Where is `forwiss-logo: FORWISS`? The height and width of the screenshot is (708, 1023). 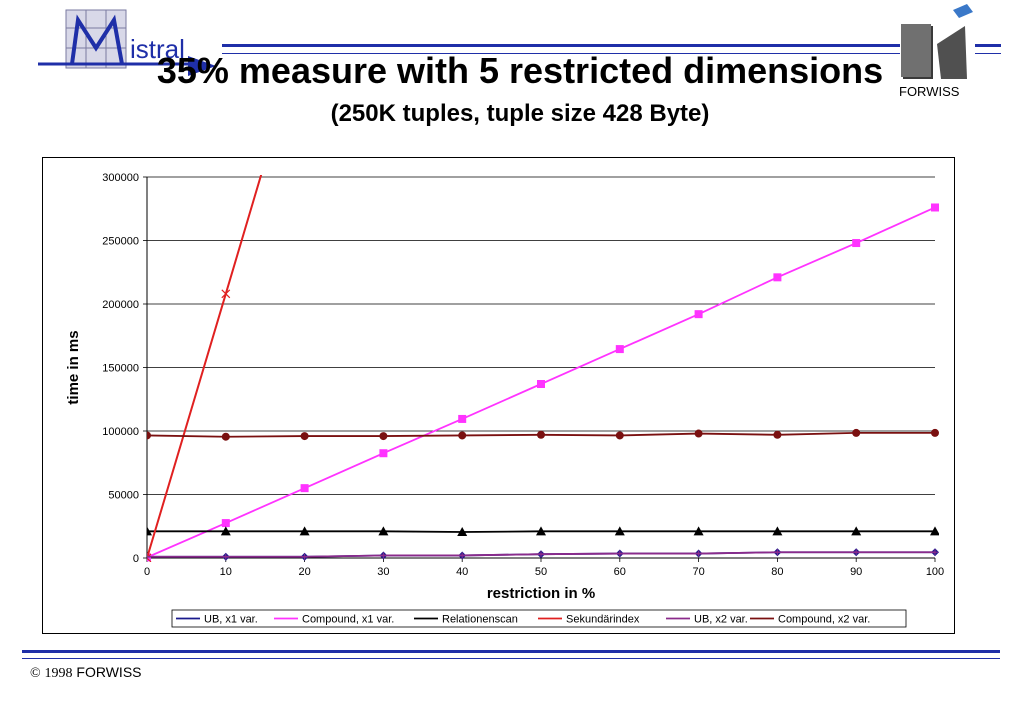
forwiss-logo: FORWISS is located at coordinates (936, 51).